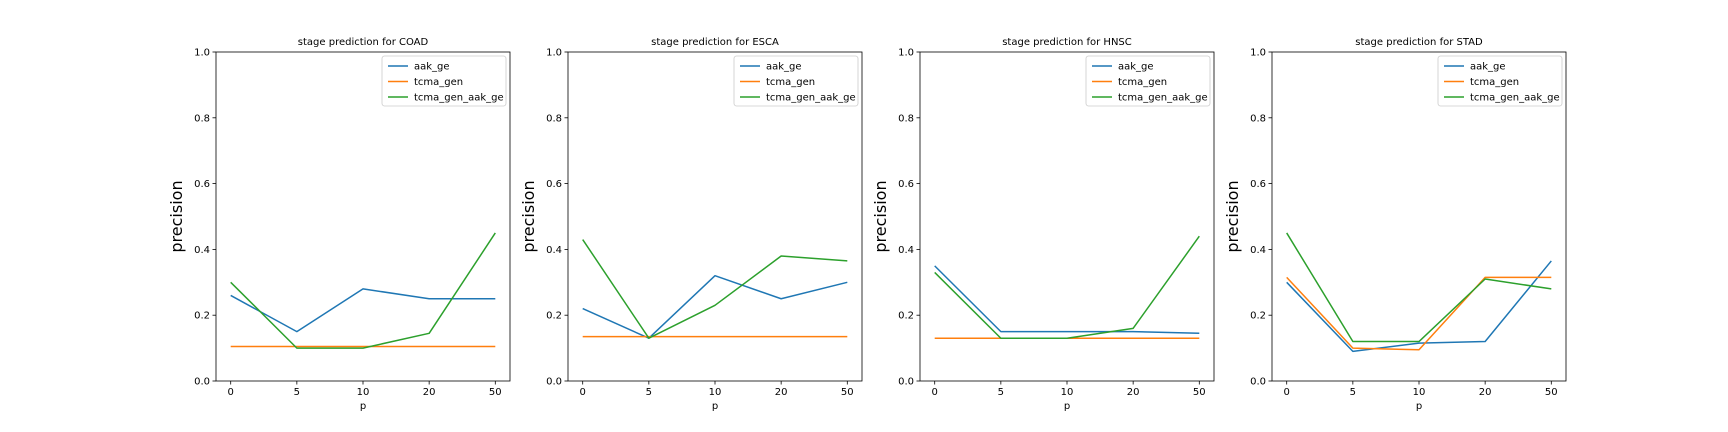 The width and height of the screenshot is (1728, 432). I want to click on chart-title: stage prediction for ESCA, so click(715, 42).